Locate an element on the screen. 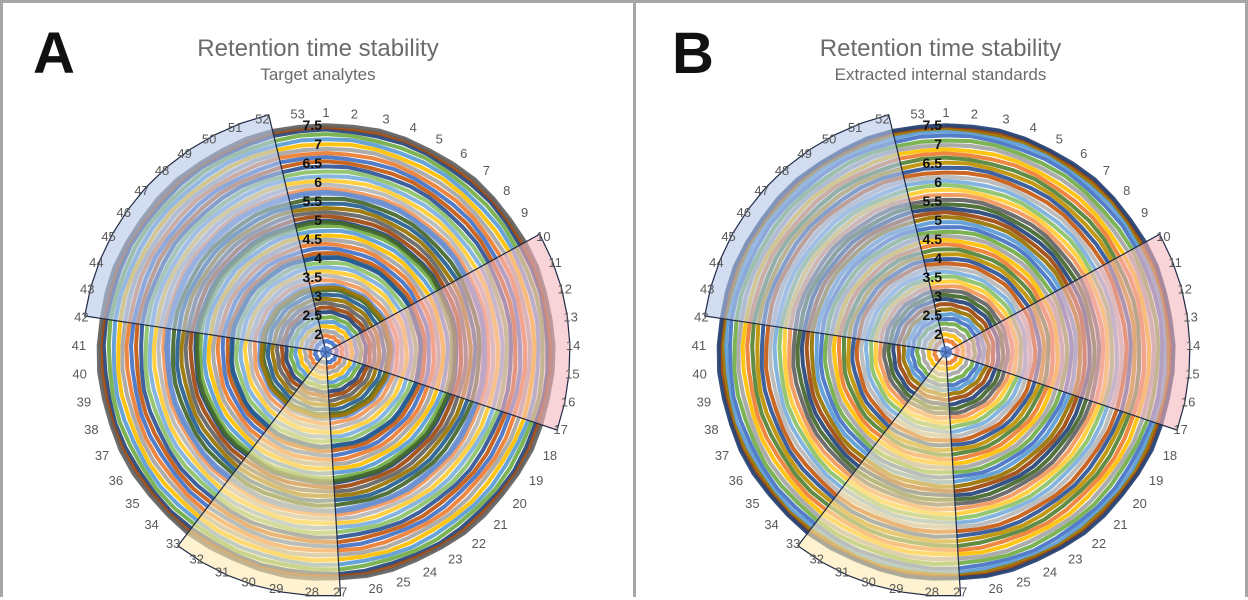  category-label: 28 is located at coordinates (312, 592).